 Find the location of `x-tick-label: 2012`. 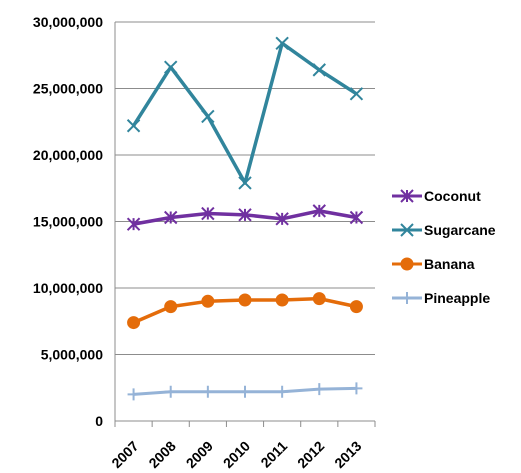

x-tick-label: 2012 is located at coordinates (310, 454).